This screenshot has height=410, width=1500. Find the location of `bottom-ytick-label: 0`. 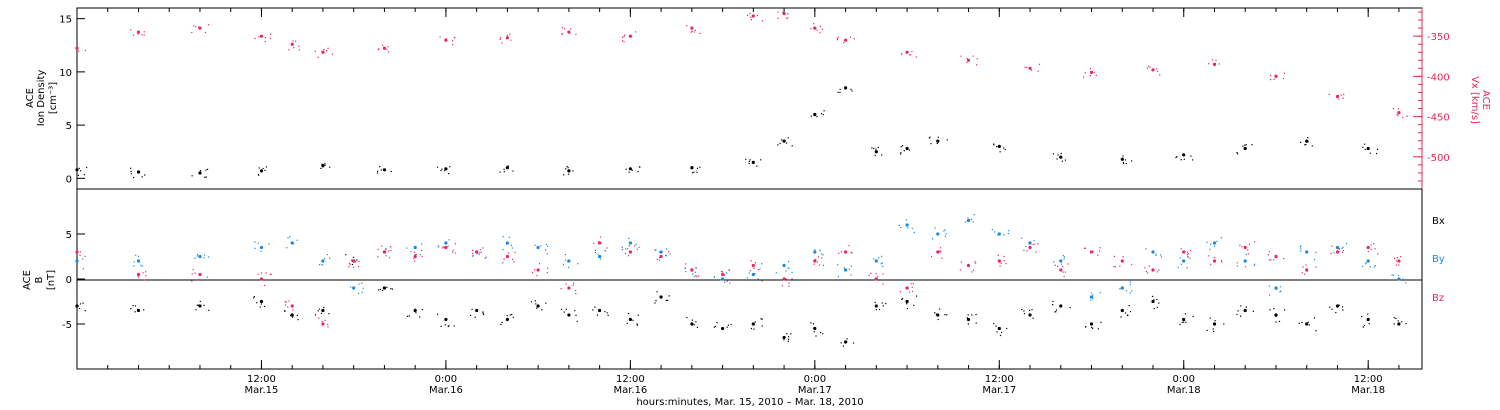

bottom-ytick-label: 0 is located at coordinates (69, 280).